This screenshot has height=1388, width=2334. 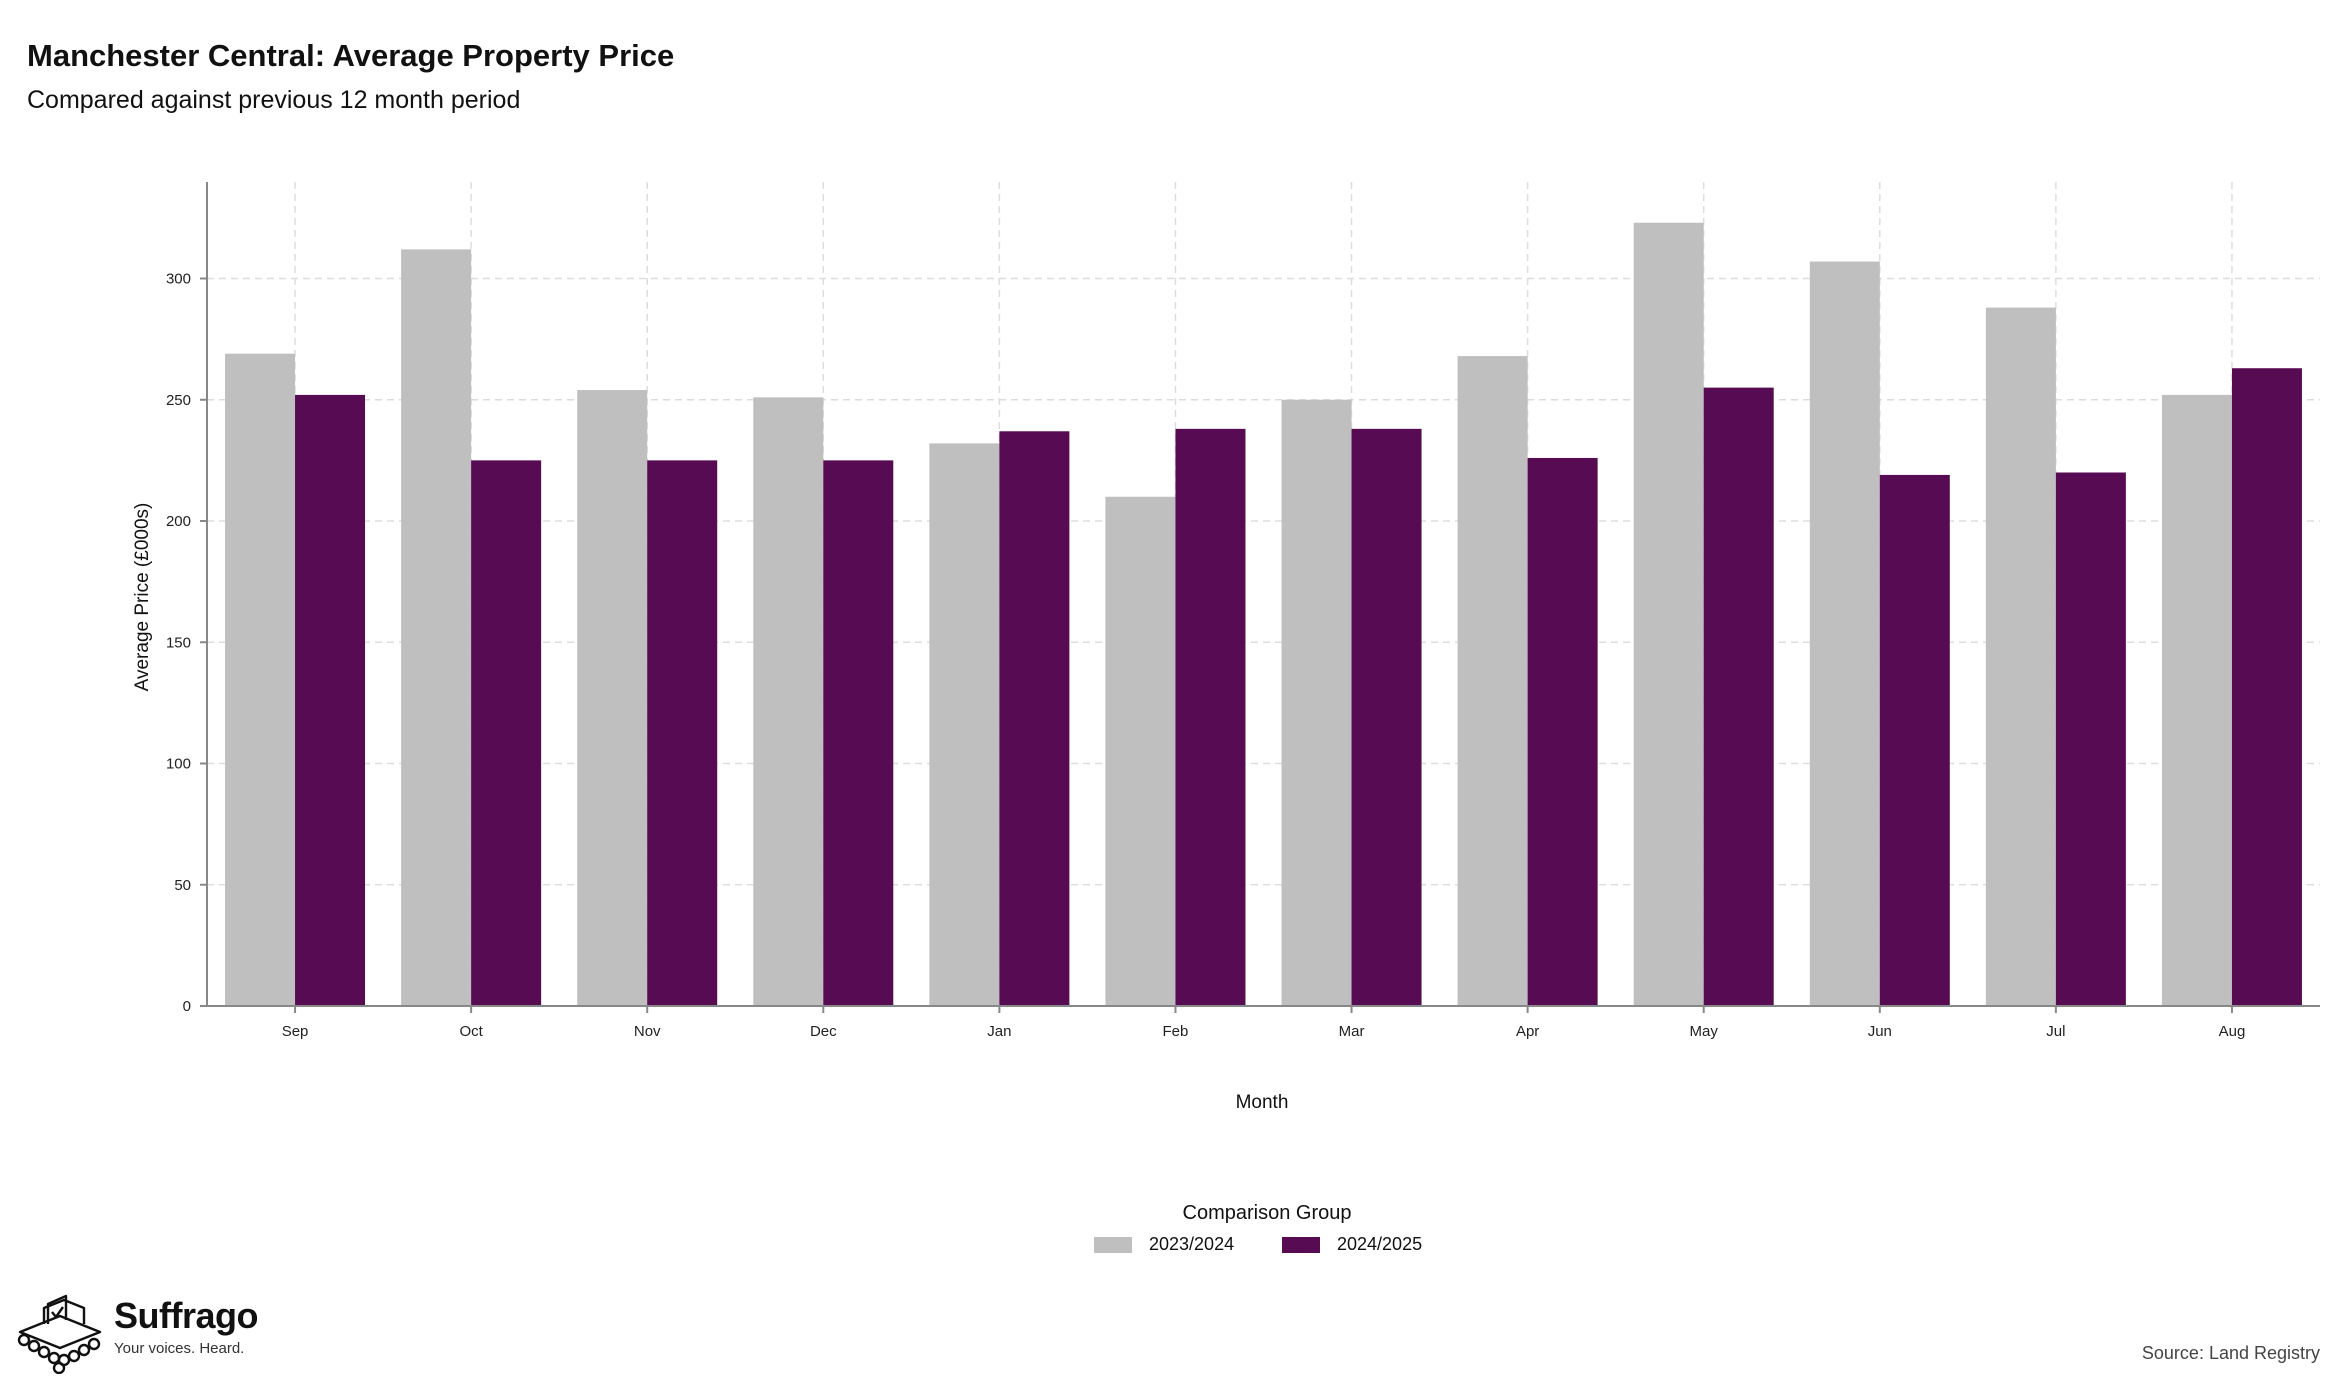 What do you see at coordinates (1738, 696) in the screenshot?
I see `bar-2024-2025-may` at bounding box center [1738, 696].